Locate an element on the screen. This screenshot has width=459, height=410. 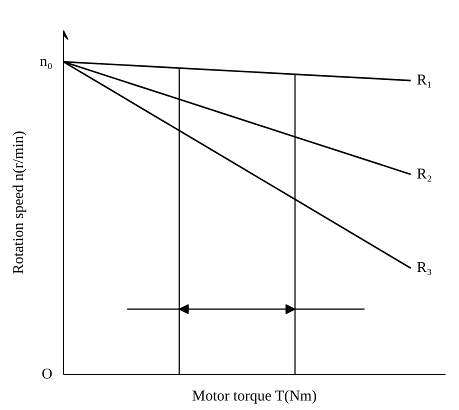
text: O is located at coordinates (47, 374).